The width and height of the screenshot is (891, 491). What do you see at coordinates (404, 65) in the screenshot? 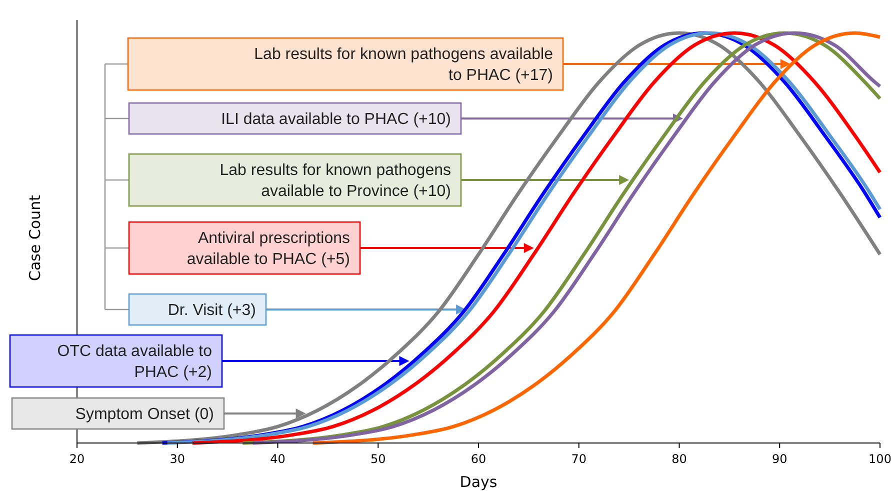
I see `text: Lab results for known pathogens available to PHAC (+17)` at bounding box center [404, 65].